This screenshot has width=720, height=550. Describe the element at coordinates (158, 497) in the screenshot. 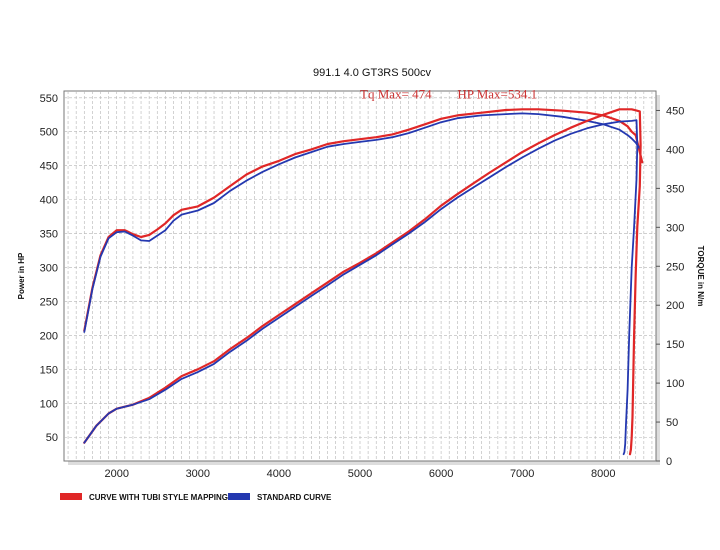

I see `legend-label-tubi: CURVE WITH TUBI STYLE MAPPING` at that location.